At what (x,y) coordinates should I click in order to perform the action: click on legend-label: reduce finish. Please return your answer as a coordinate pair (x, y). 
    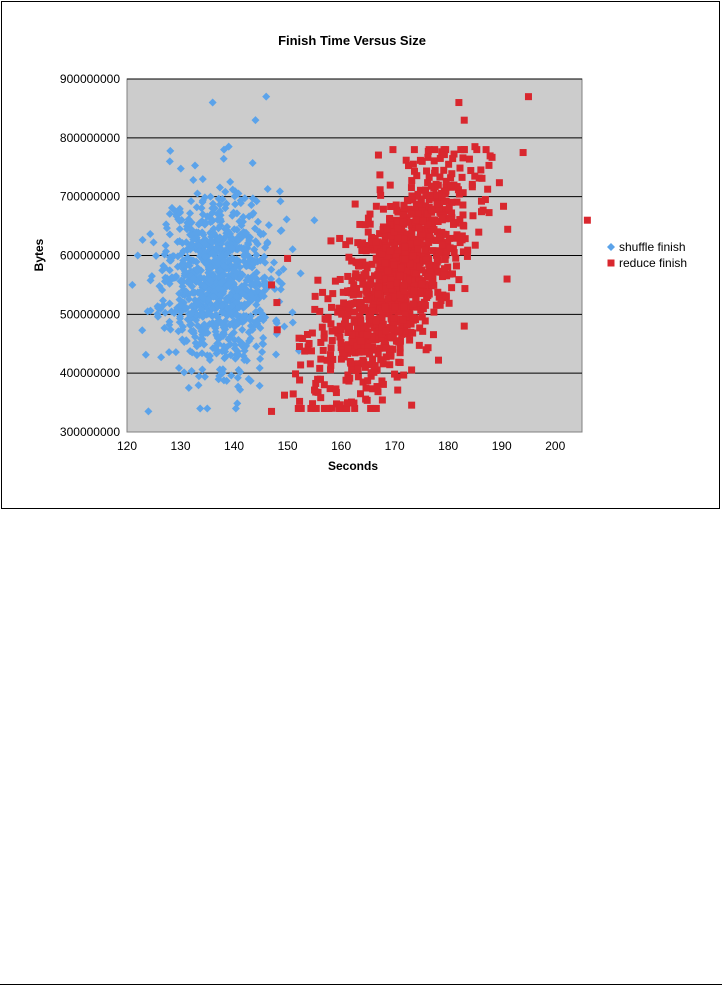
    Looking at the image, I should click on (653, 263).